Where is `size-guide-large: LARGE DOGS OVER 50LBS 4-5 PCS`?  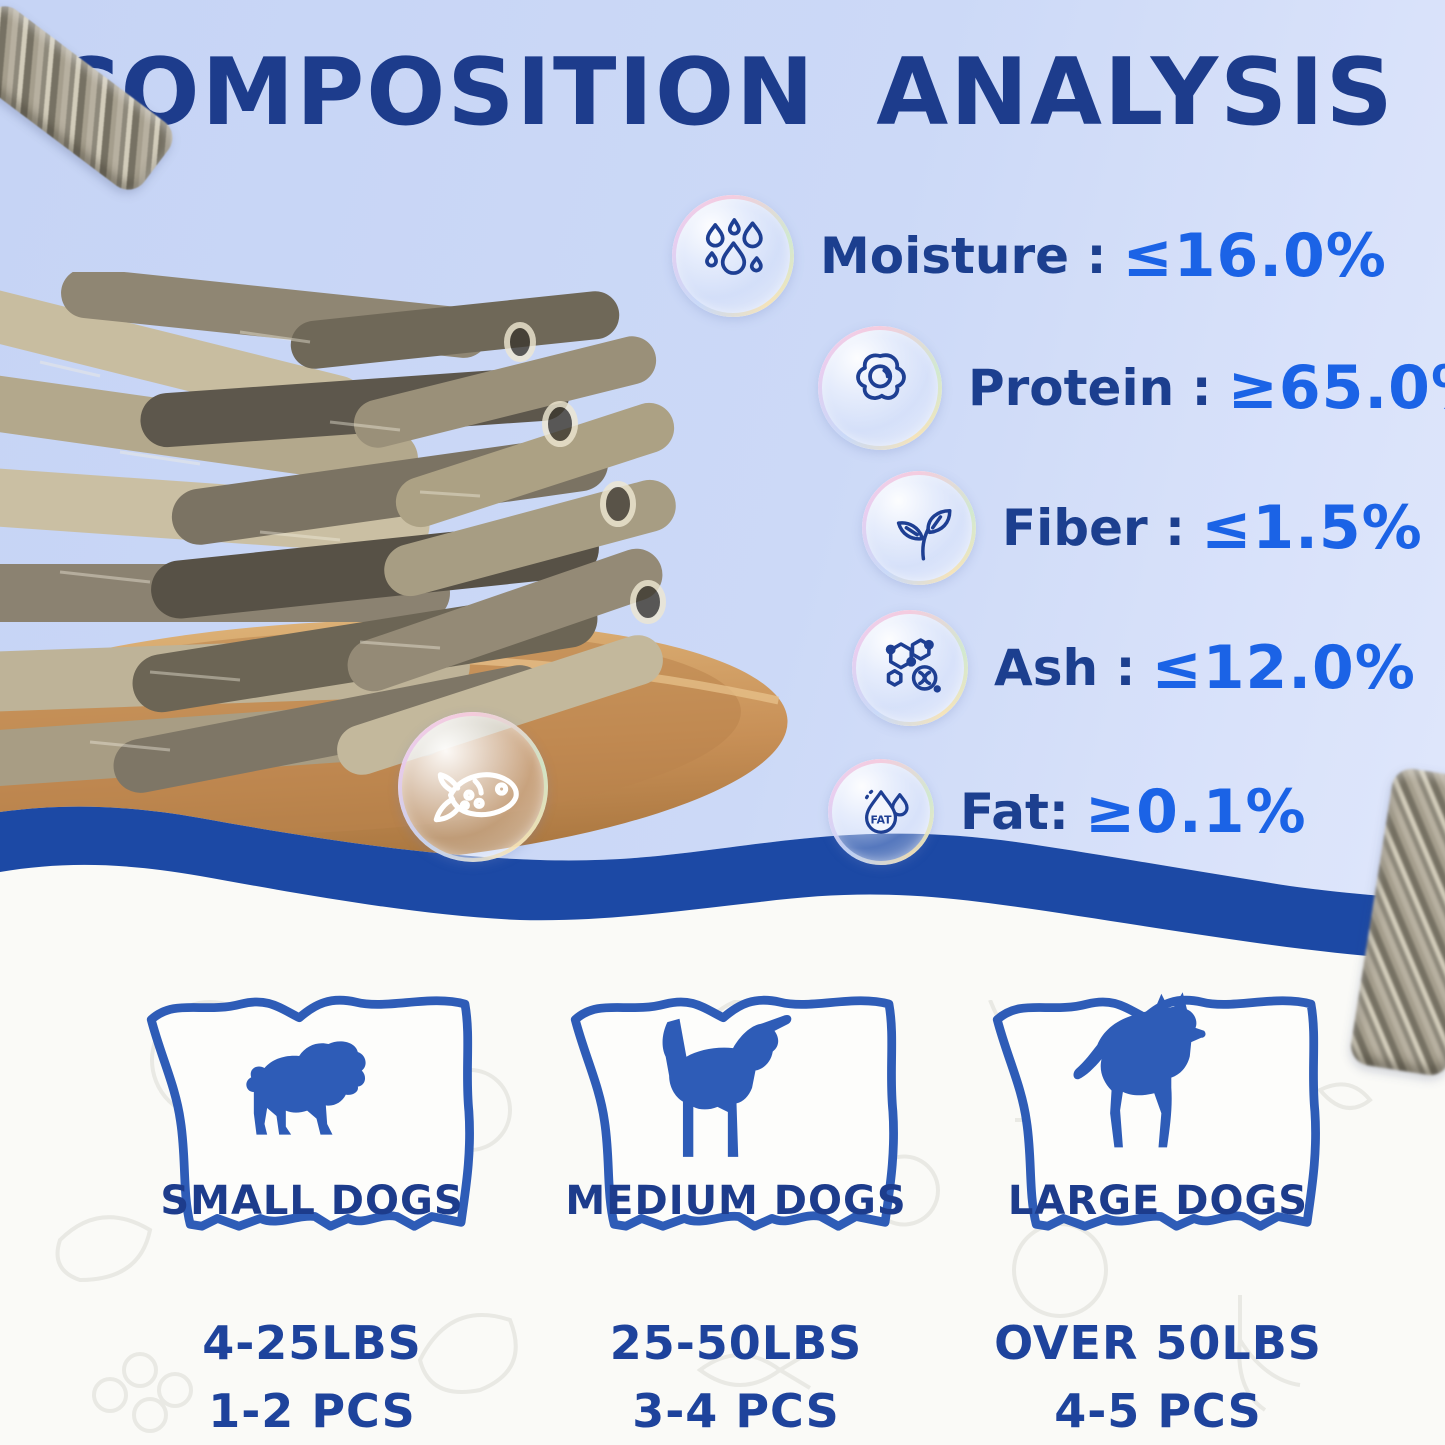 size-guide-large: LARGE DOGS OVER 50LBS 4-5 PCS is located at coordinates (1158, 1204).